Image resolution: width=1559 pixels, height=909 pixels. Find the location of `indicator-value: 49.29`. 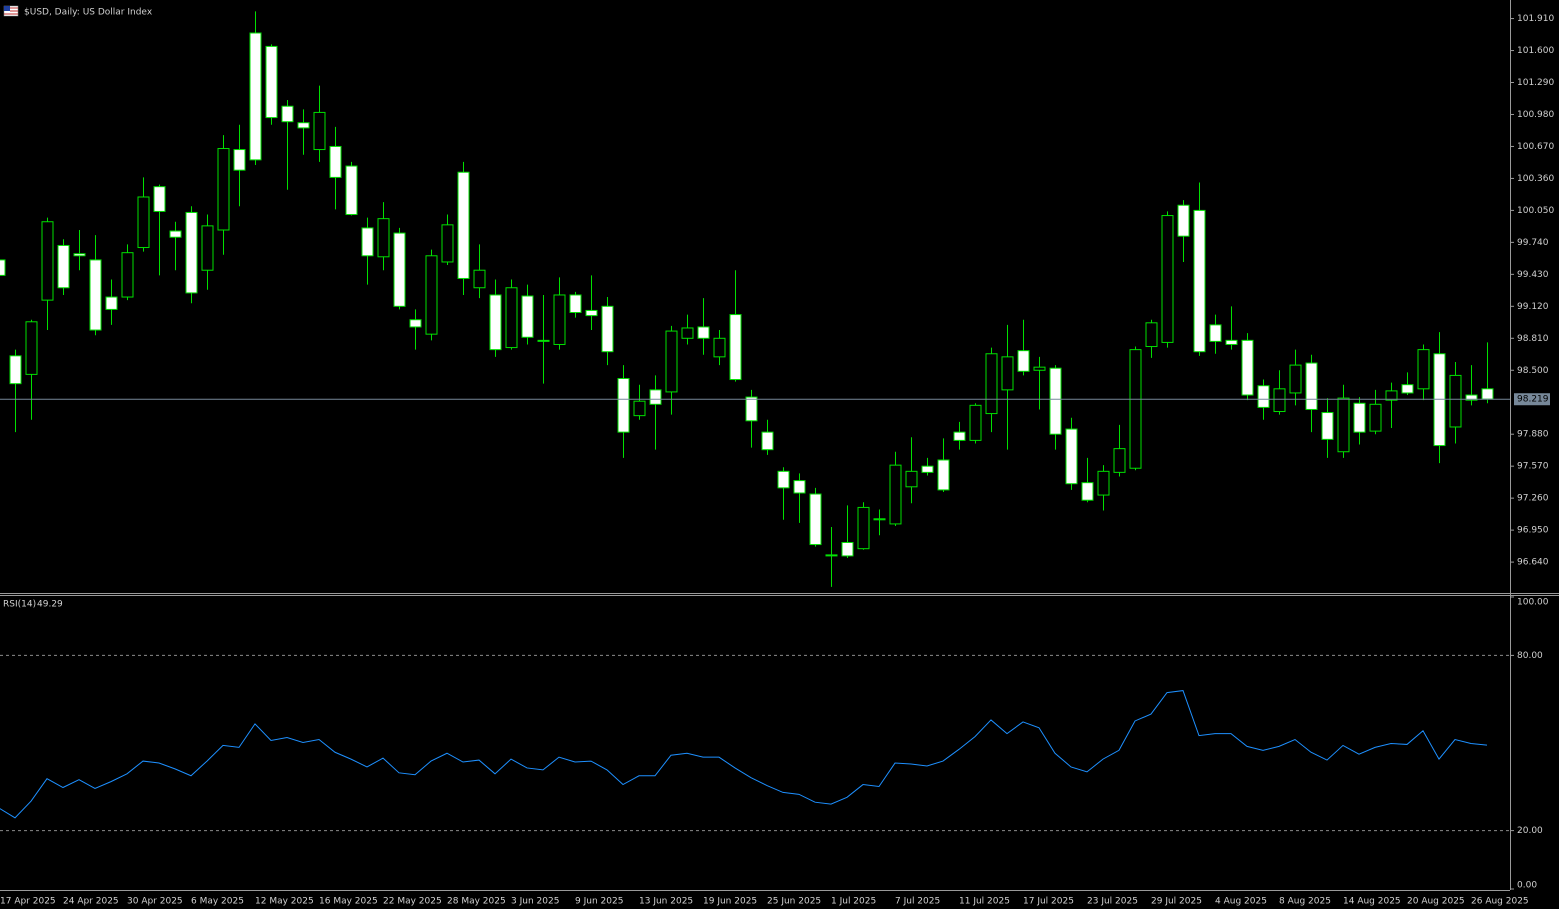

indicator-value: 49.29 is located at coordinates (50, 605).